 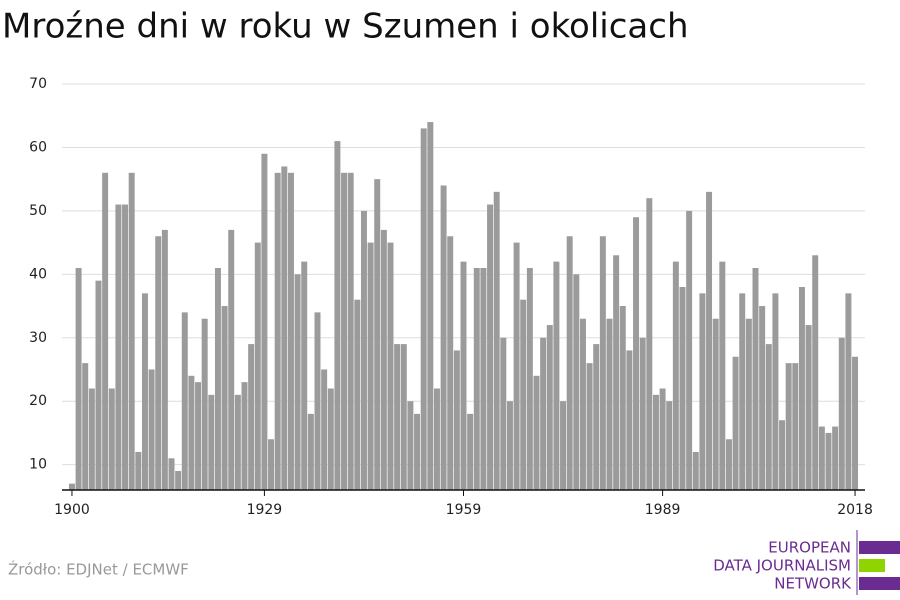 What do you see at coordinates (782, 566) in the screenshot?
I see `logo-text: DATA JOURNALISM` at bounding box center [782, 566].